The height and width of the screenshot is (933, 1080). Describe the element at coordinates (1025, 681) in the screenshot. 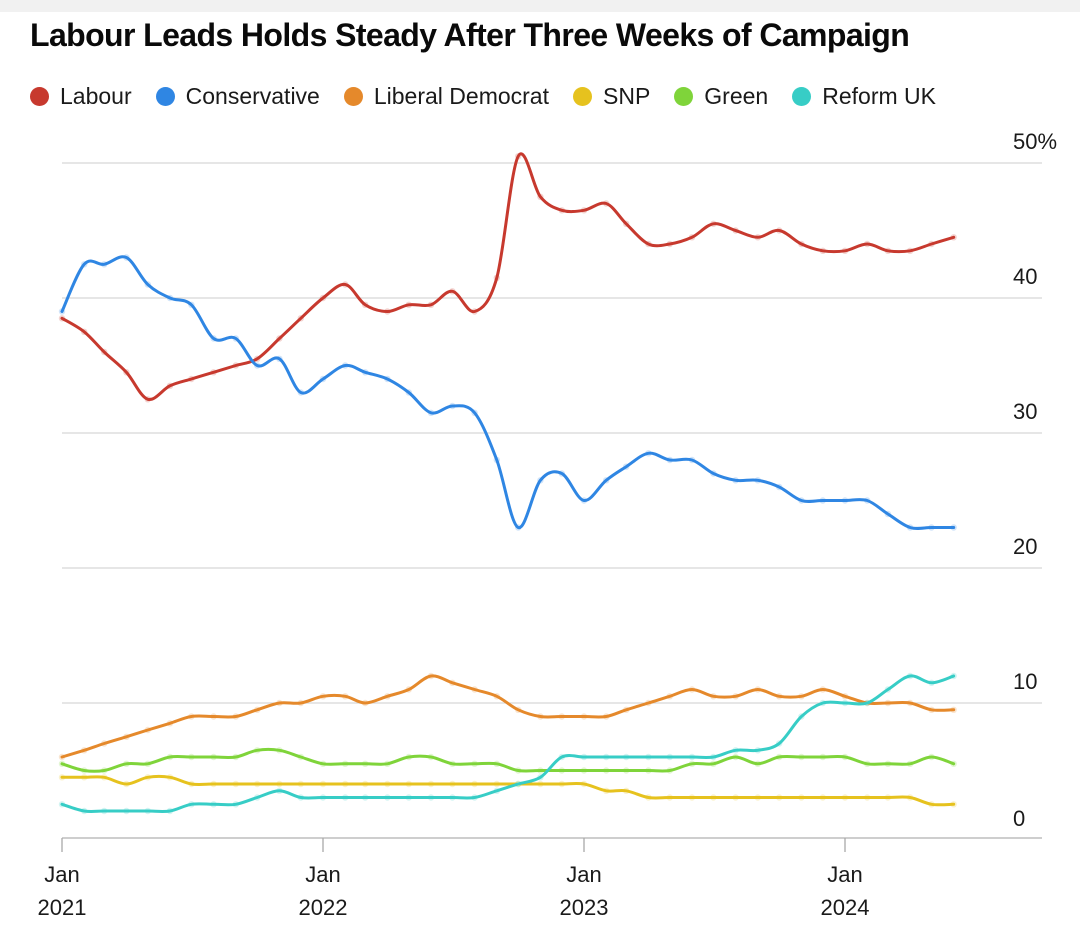

I see `y-tick-label: 10` at that location.